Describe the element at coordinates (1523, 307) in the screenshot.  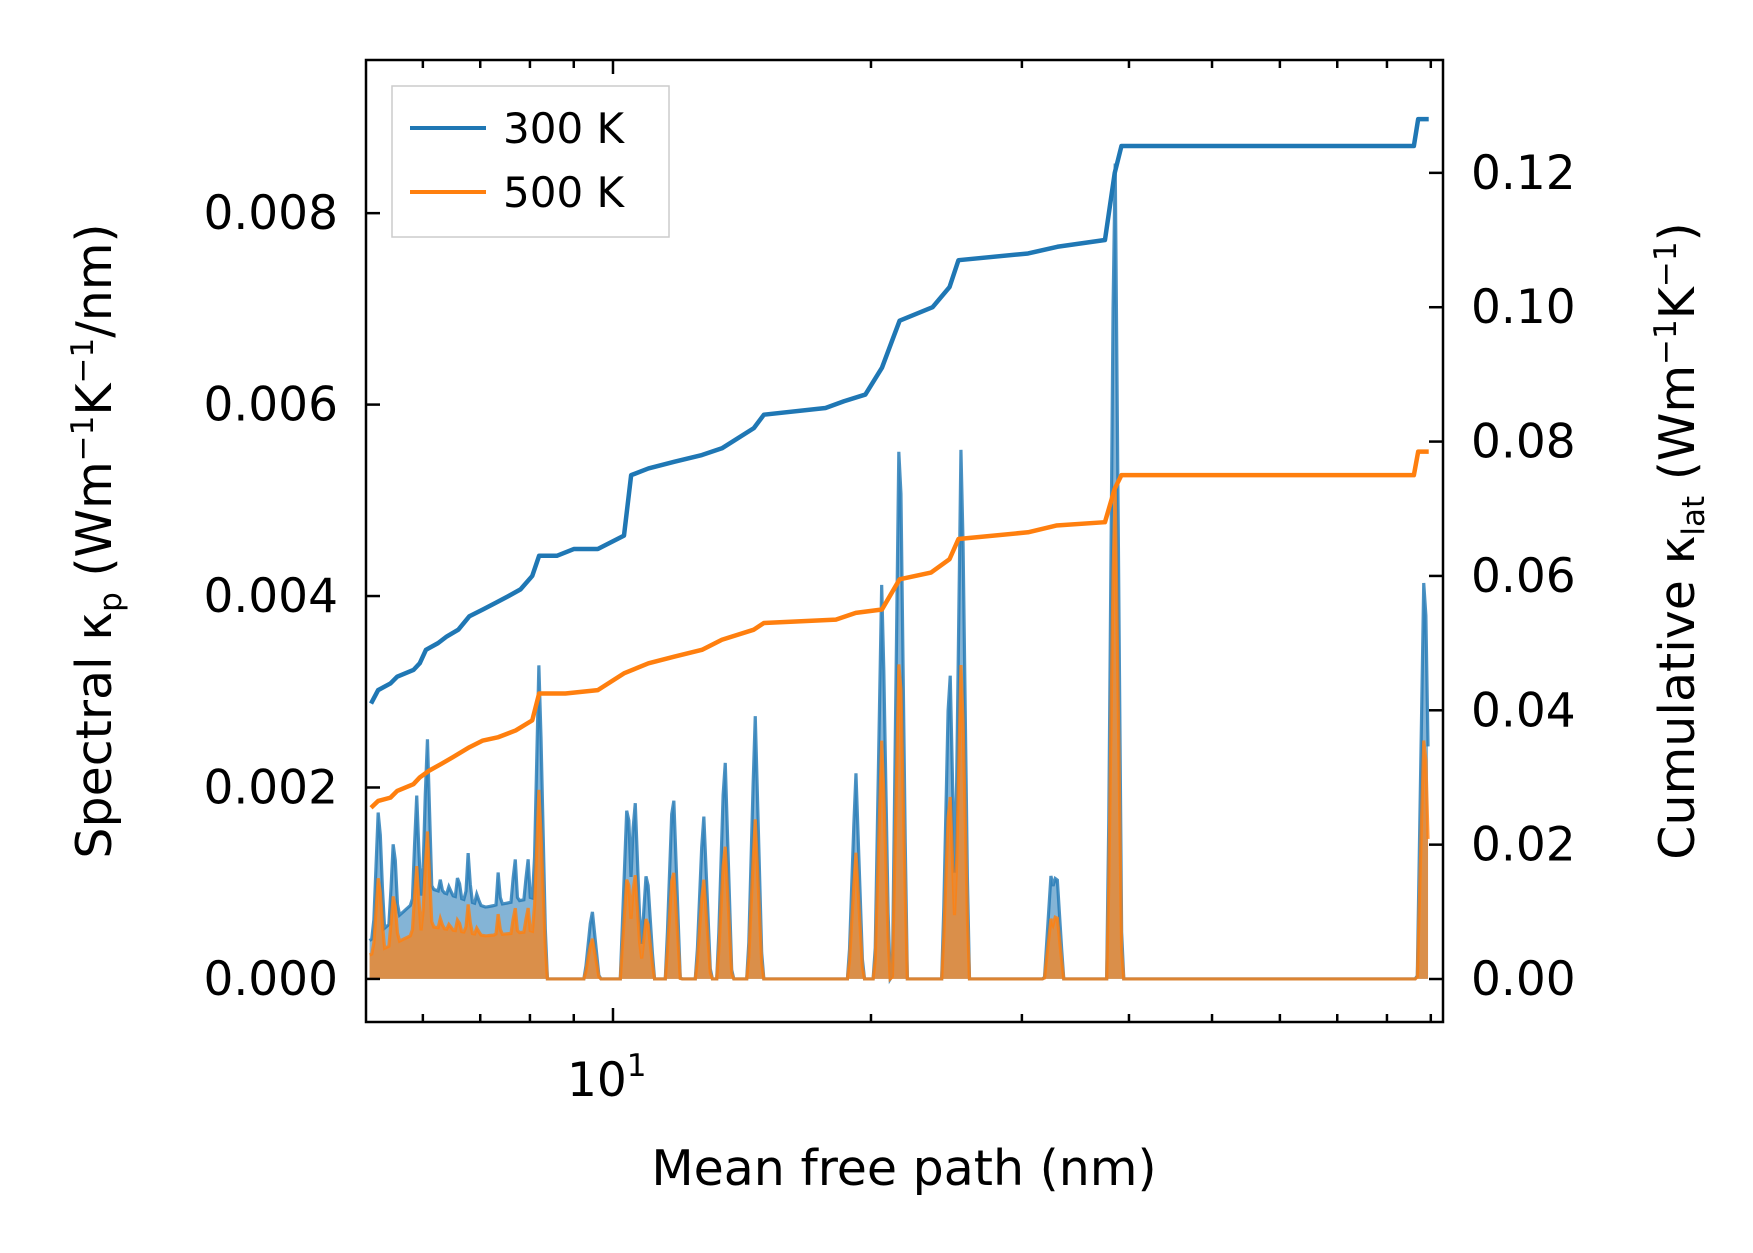
I see `right-y-tick-label: 0.10` at that location.